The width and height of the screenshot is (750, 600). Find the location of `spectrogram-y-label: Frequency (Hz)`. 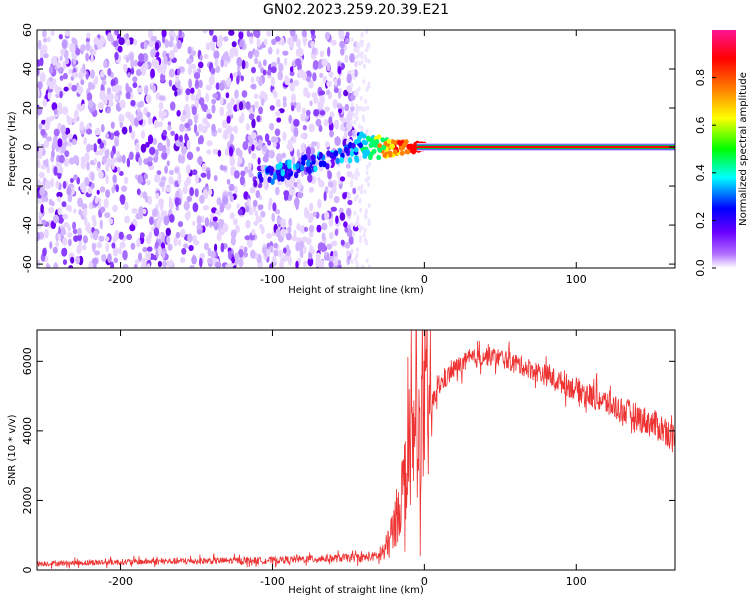

spectrogram-y-label: Frequency (Hz) is located at coordinates (12, 149).